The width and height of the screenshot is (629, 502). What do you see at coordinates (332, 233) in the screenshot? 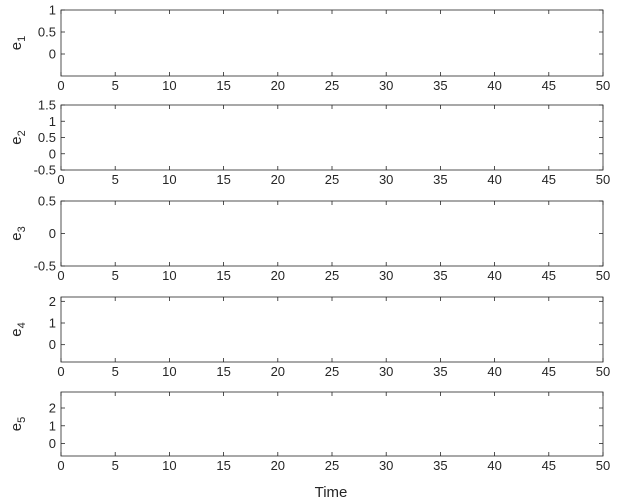
I see `axis-frame-e3` at bounding box center [332, 233].